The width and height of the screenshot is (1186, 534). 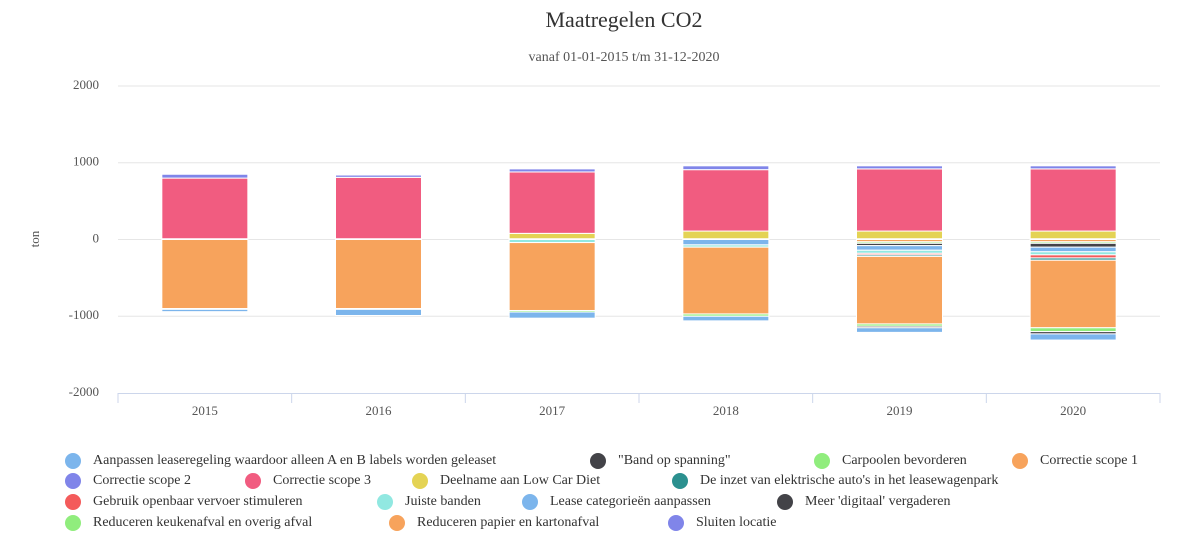 What do you see at coordinates (904, 460) in the screenshot?
I see `legend-label: Carpoolen bevorderen` at bounding box center [904, 460].